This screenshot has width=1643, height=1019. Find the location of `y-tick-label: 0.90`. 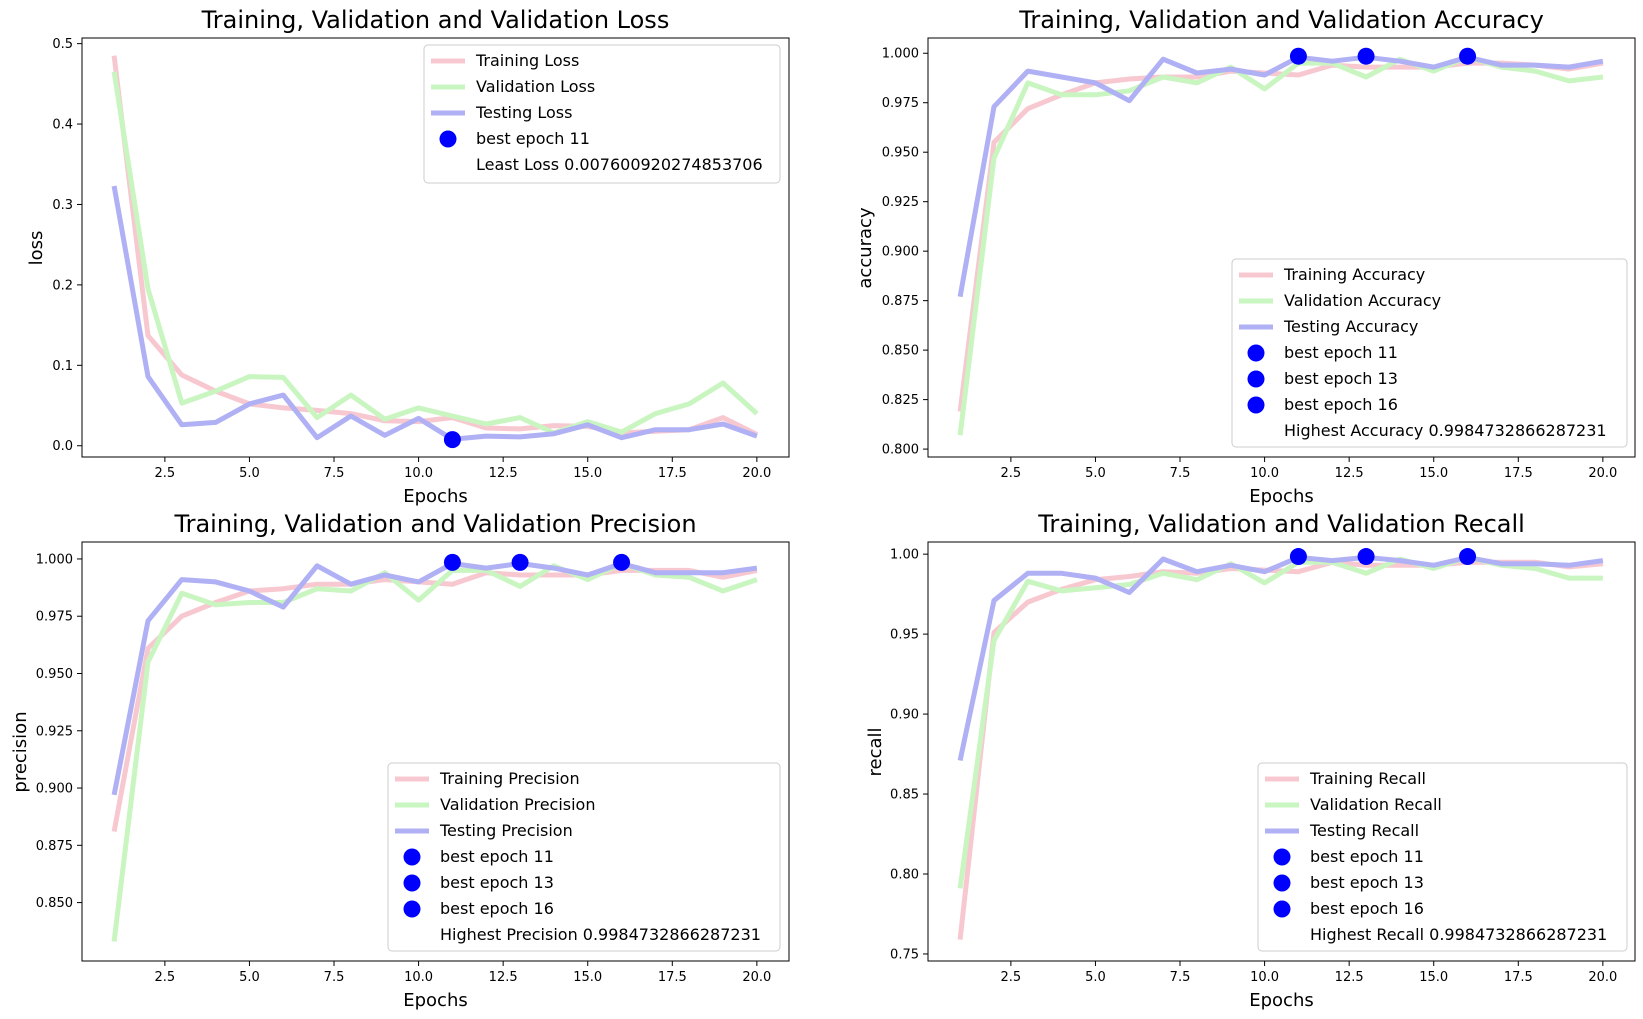

y-tick-label: 0.90 is located at coordinates (904, 715).